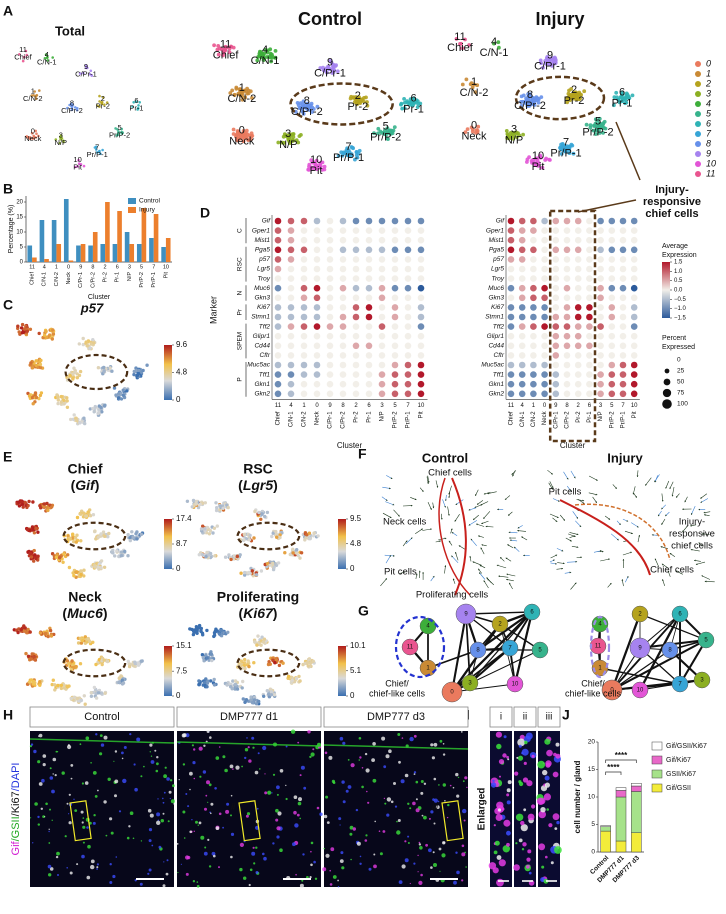  What do you see at coordinates (680, 300) in the screenshot?
I see `colorbar-label: −0.5` at bounding box center [680, 300].